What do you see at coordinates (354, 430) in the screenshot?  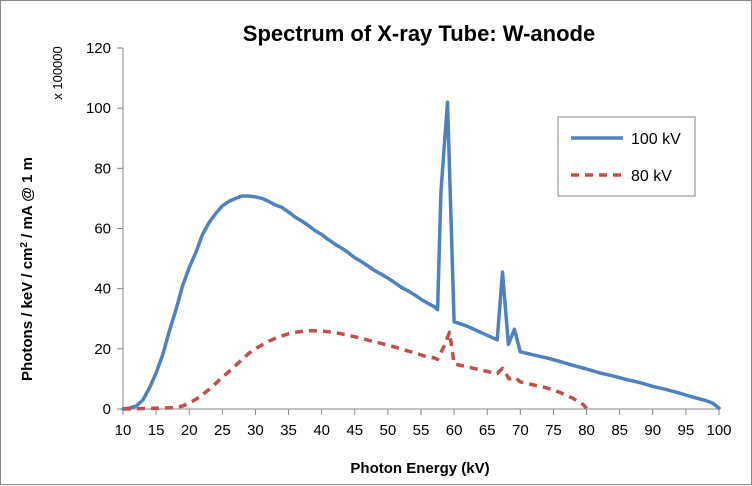 I see `x-tick-label: 45` at bounding box center [354, 430].